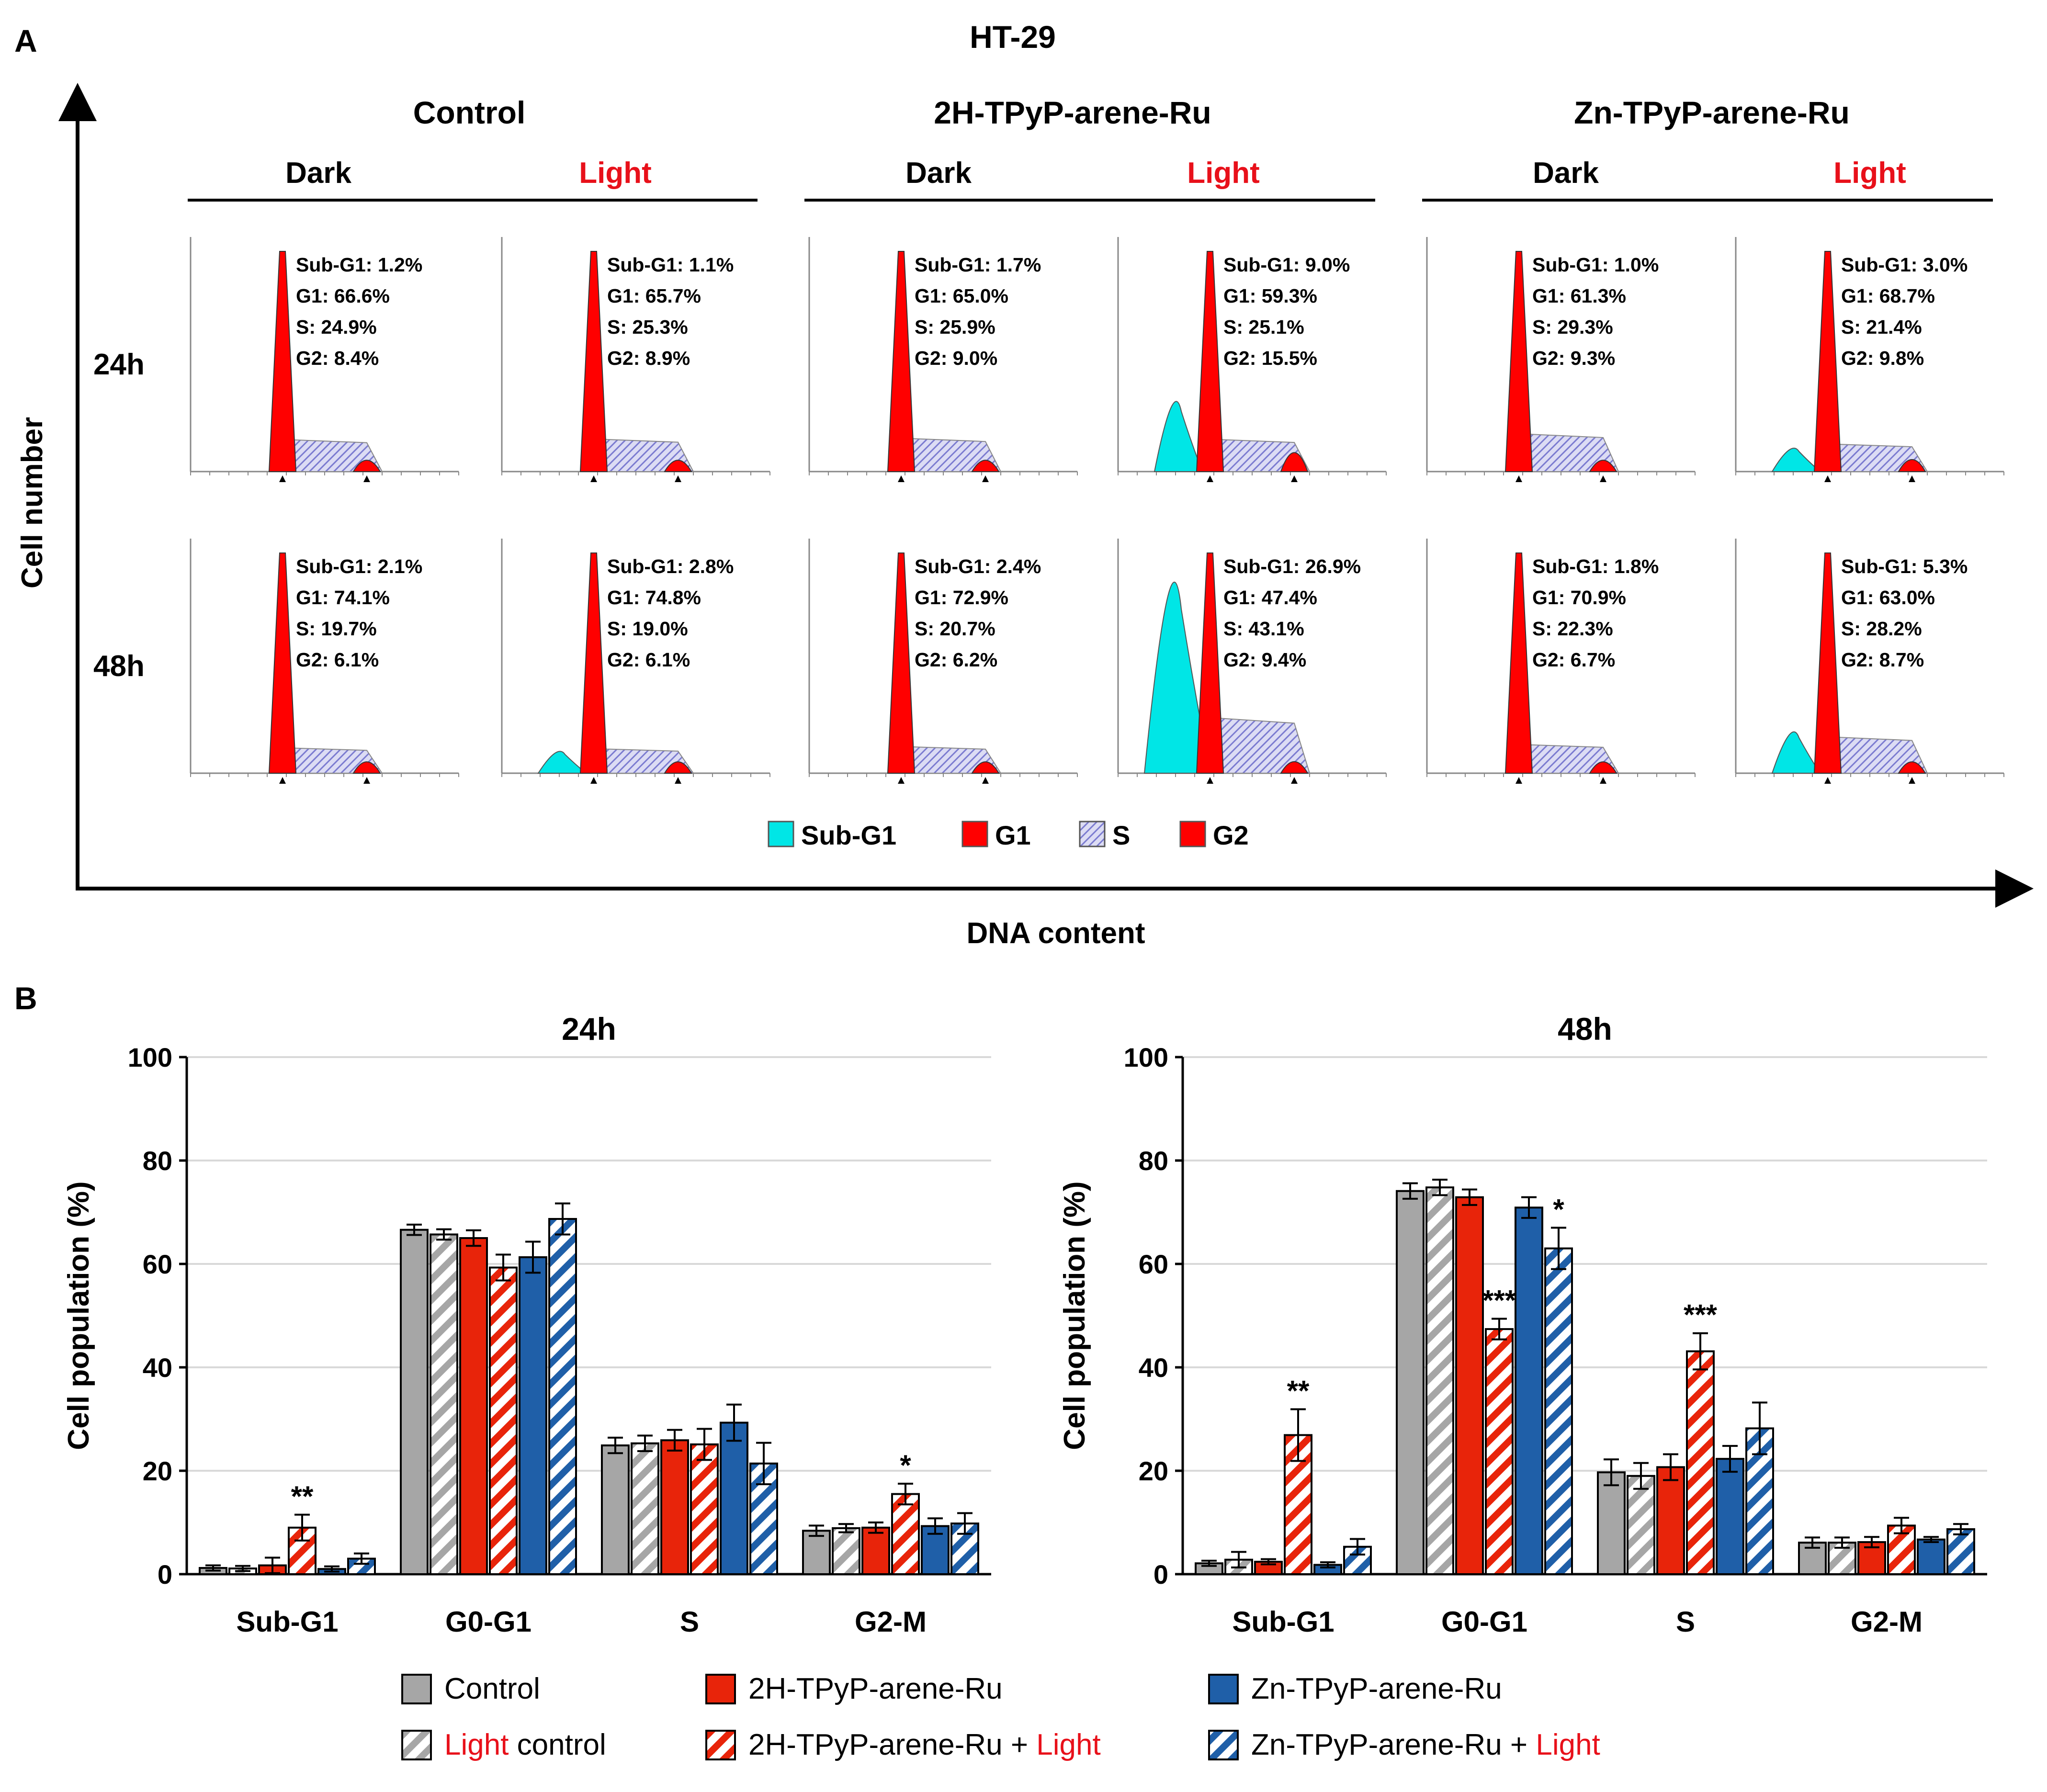  I want to click on legend-label: G2, so click(1231, 835).